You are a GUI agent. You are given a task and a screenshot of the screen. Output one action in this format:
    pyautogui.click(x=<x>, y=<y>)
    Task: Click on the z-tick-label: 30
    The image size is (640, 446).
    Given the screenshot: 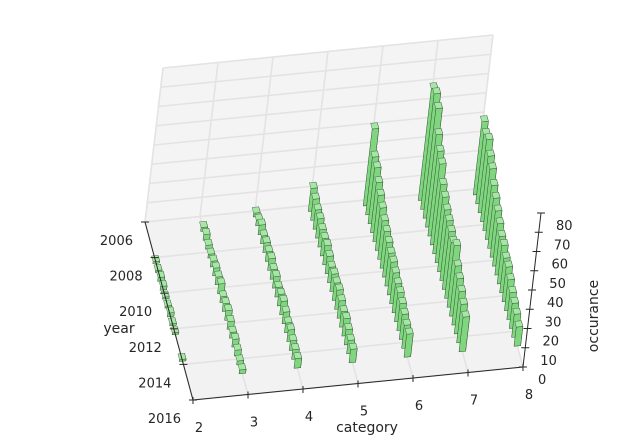 What is the action you would take?
    pyautogui.click(x=553, y=322)
    